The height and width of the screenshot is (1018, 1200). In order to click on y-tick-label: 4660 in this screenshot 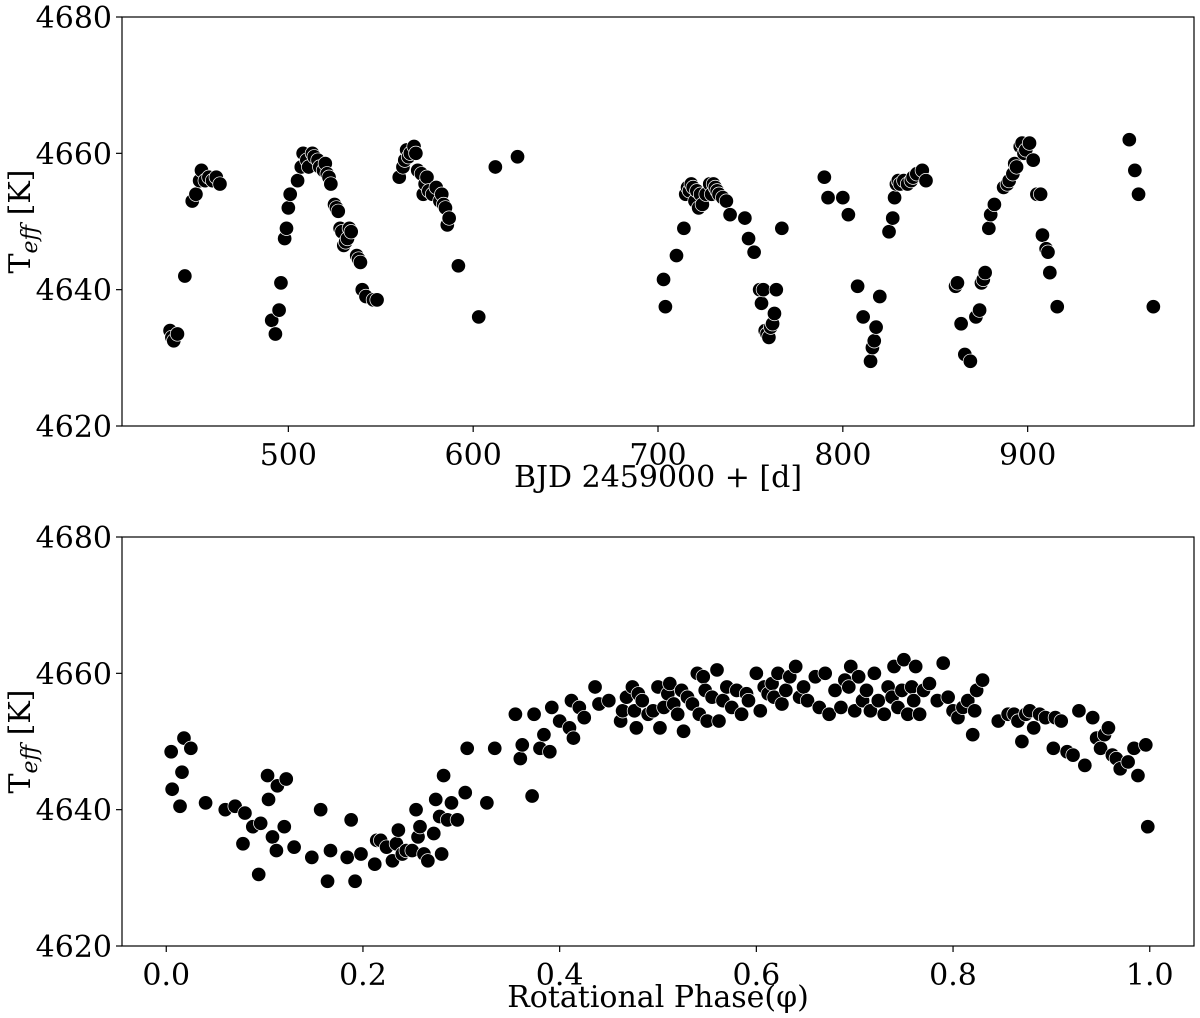, I will do `click(74, 154)`.